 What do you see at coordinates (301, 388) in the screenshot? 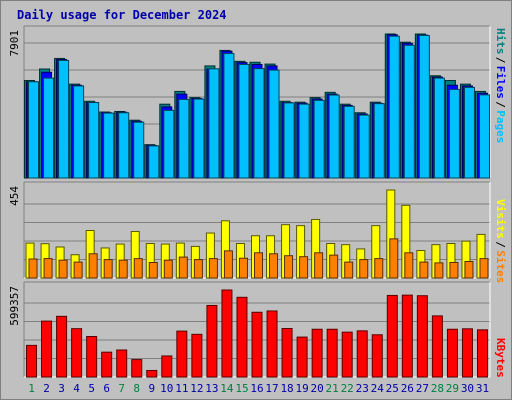
I see `day-label: 19` at bounding box center [301, 388].